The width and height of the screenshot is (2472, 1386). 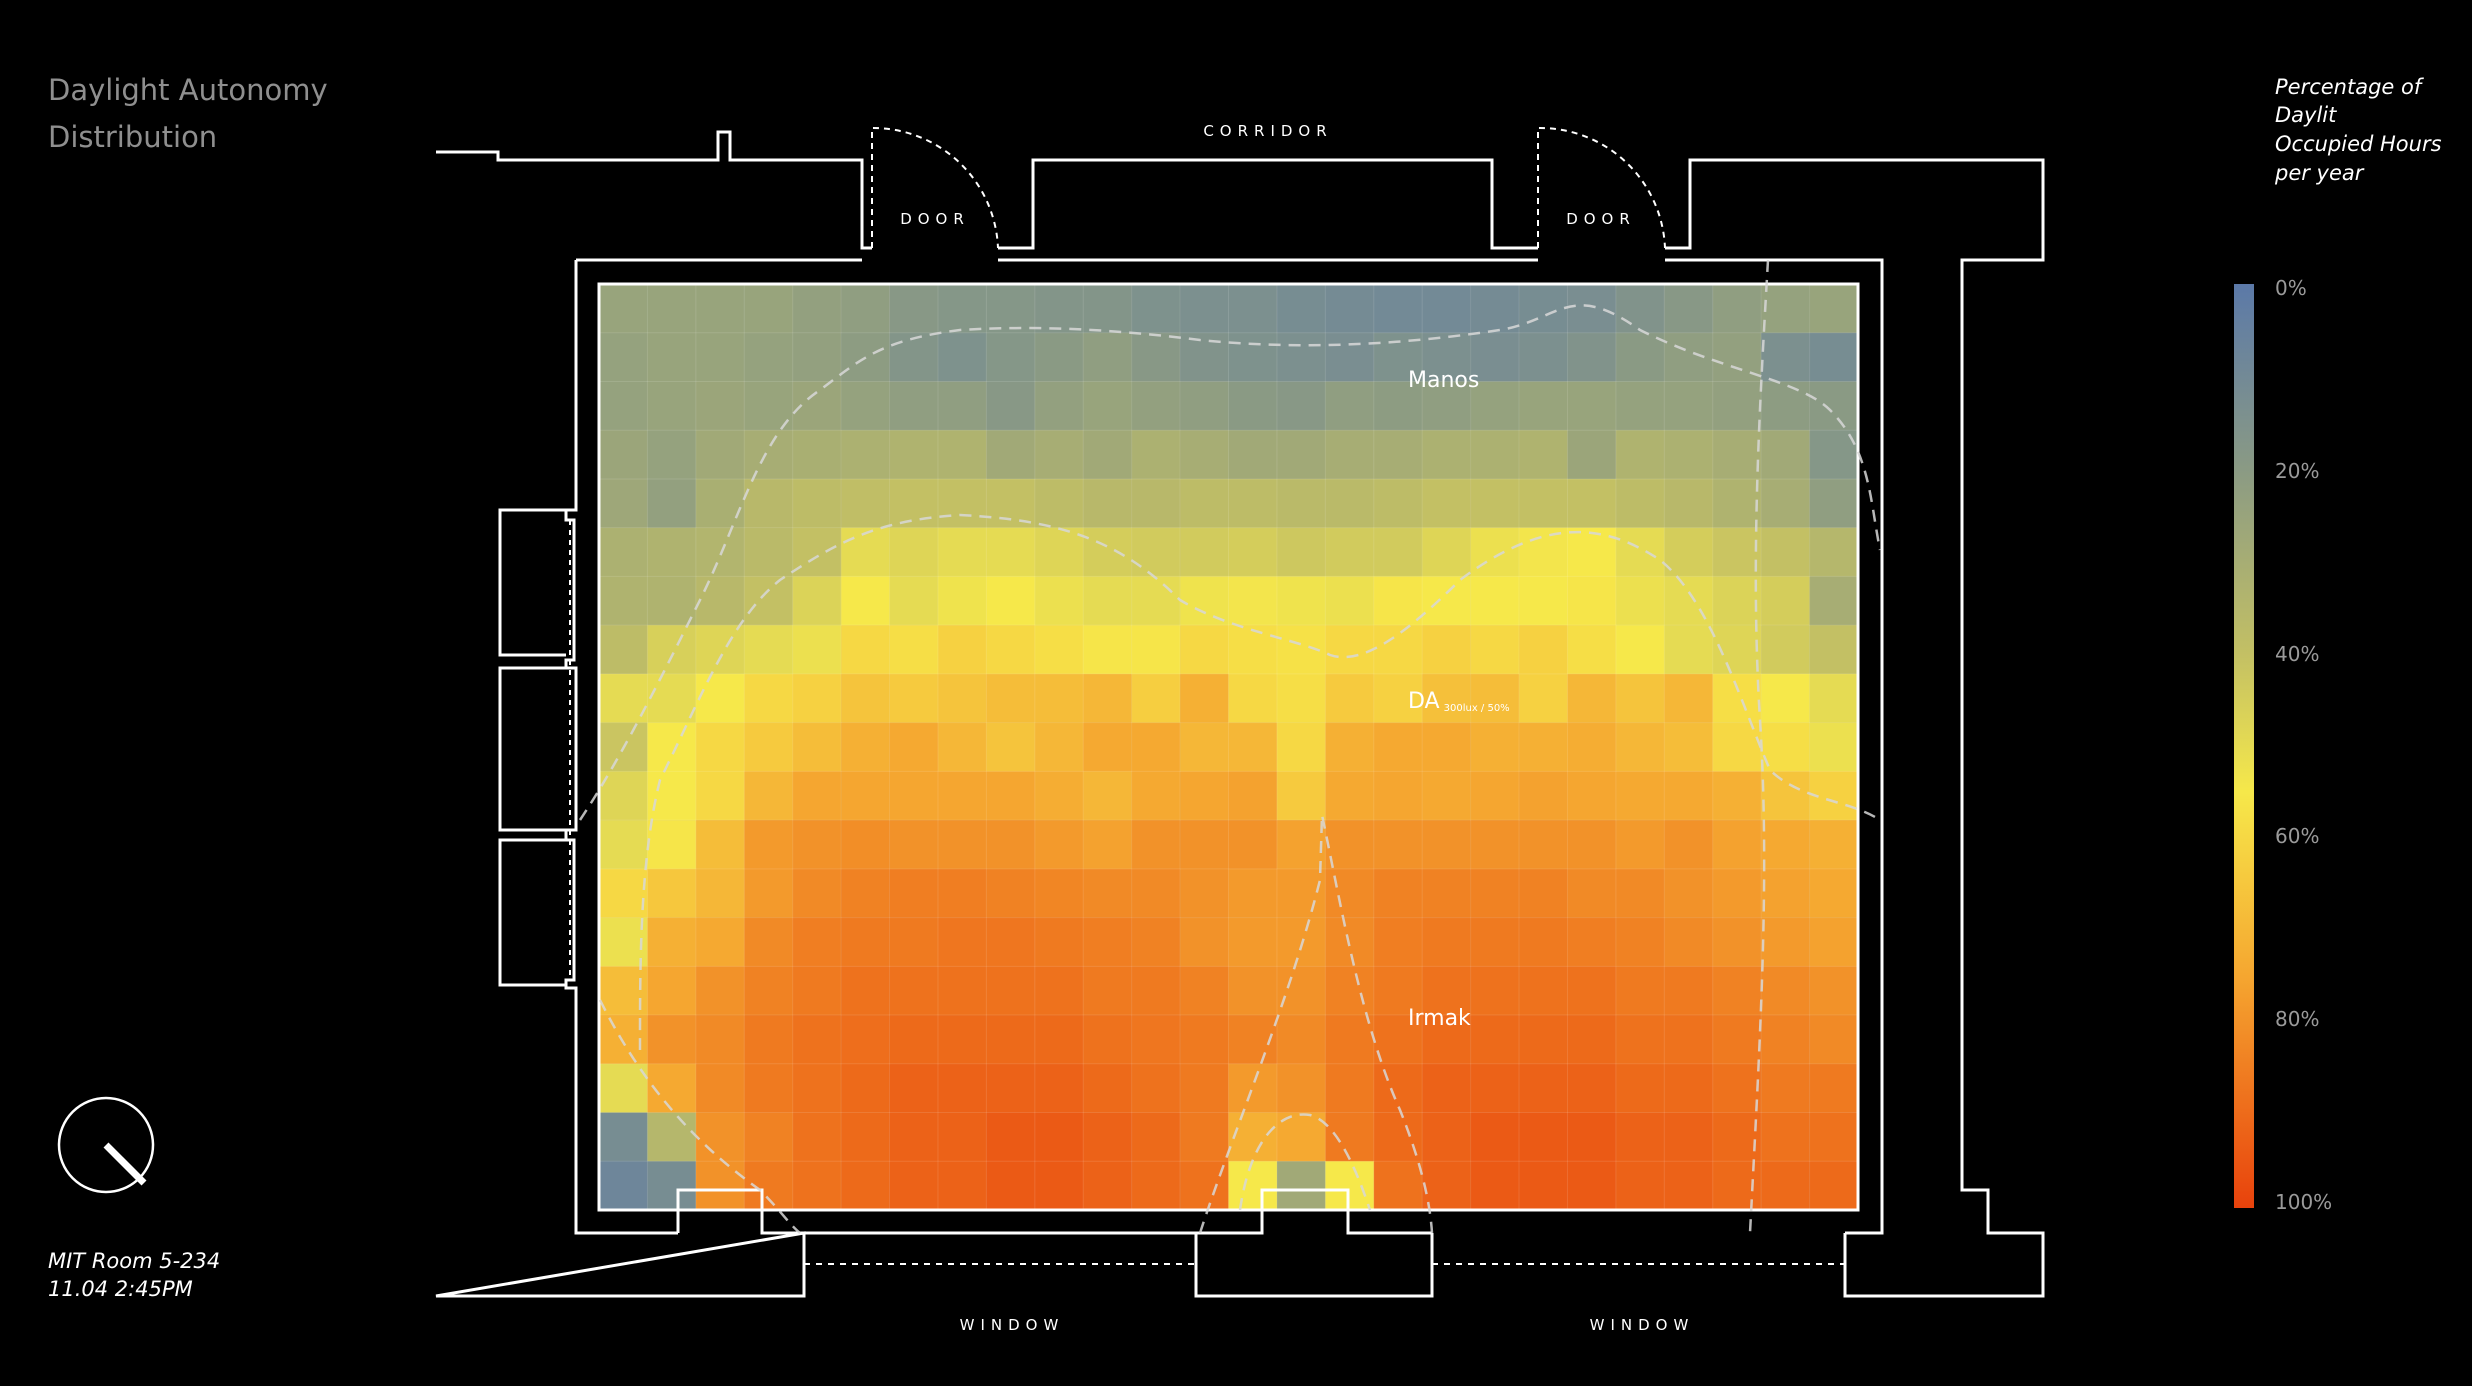 What do you see at coordinates (1424, 701) in the screenshot?
I see `zone-label-da-main: DA` at bounding box center [1424, 701].